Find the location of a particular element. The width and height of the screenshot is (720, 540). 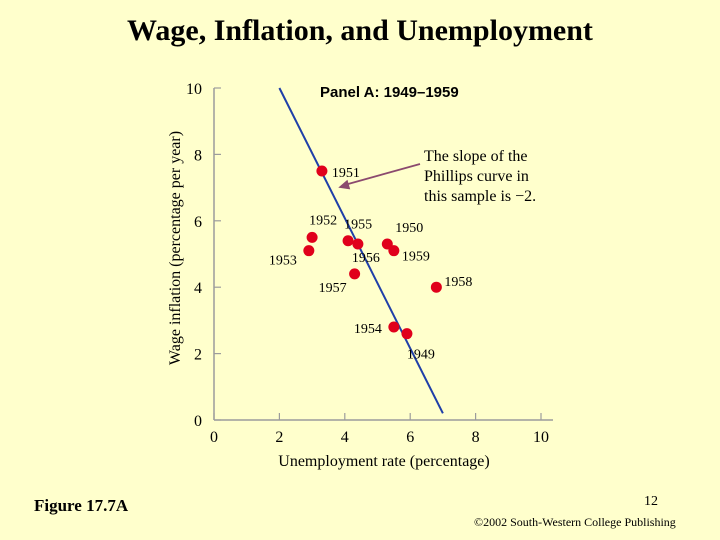

data-point-1952 is located at coordinates (312, 237).